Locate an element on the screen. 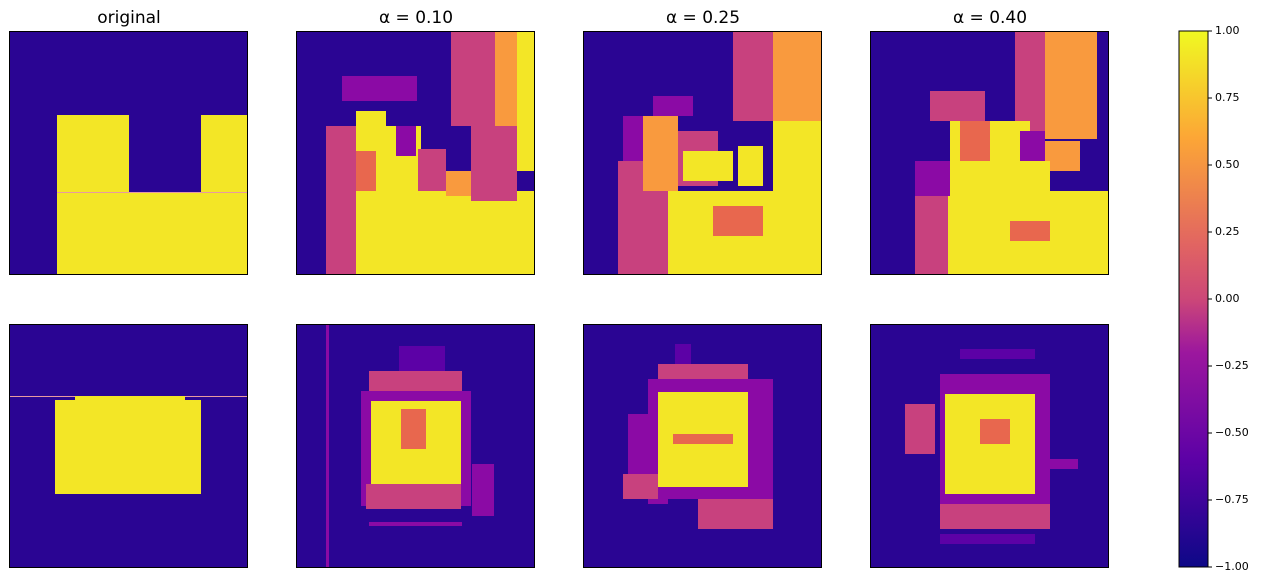 The height and width of the screenshot is (581, 1262). panel-title: α = 0.10 is located at coordinates (416, 18).